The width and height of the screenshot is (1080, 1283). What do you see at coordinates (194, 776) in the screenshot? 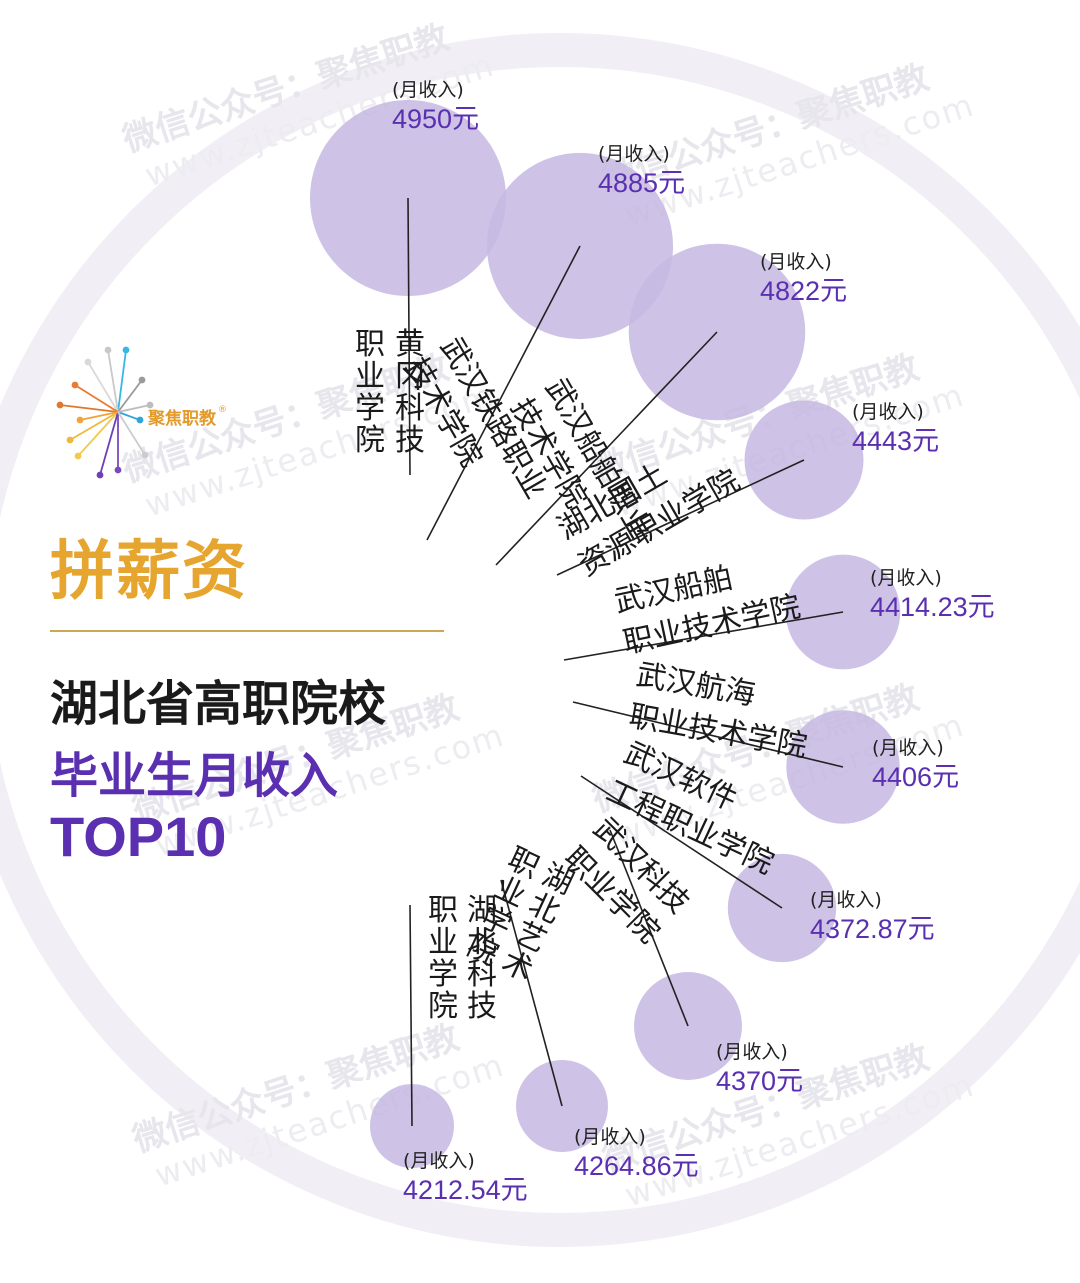
I see `headline-line2: 毕业生月收入` at bounding box center [194, 776].